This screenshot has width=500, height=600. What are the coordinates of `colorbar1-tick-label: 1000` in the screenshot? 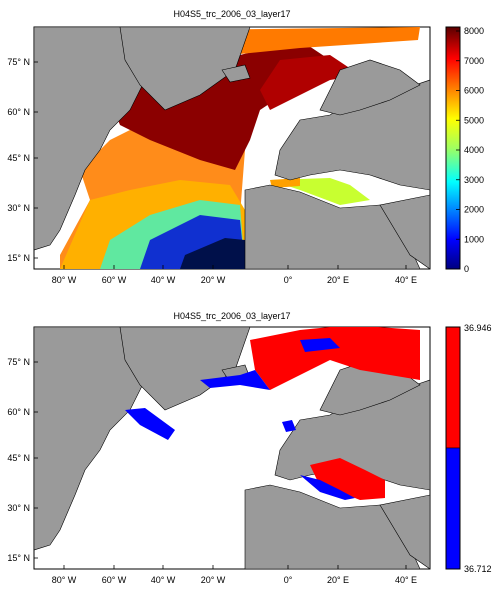 It's located at (474, 239).